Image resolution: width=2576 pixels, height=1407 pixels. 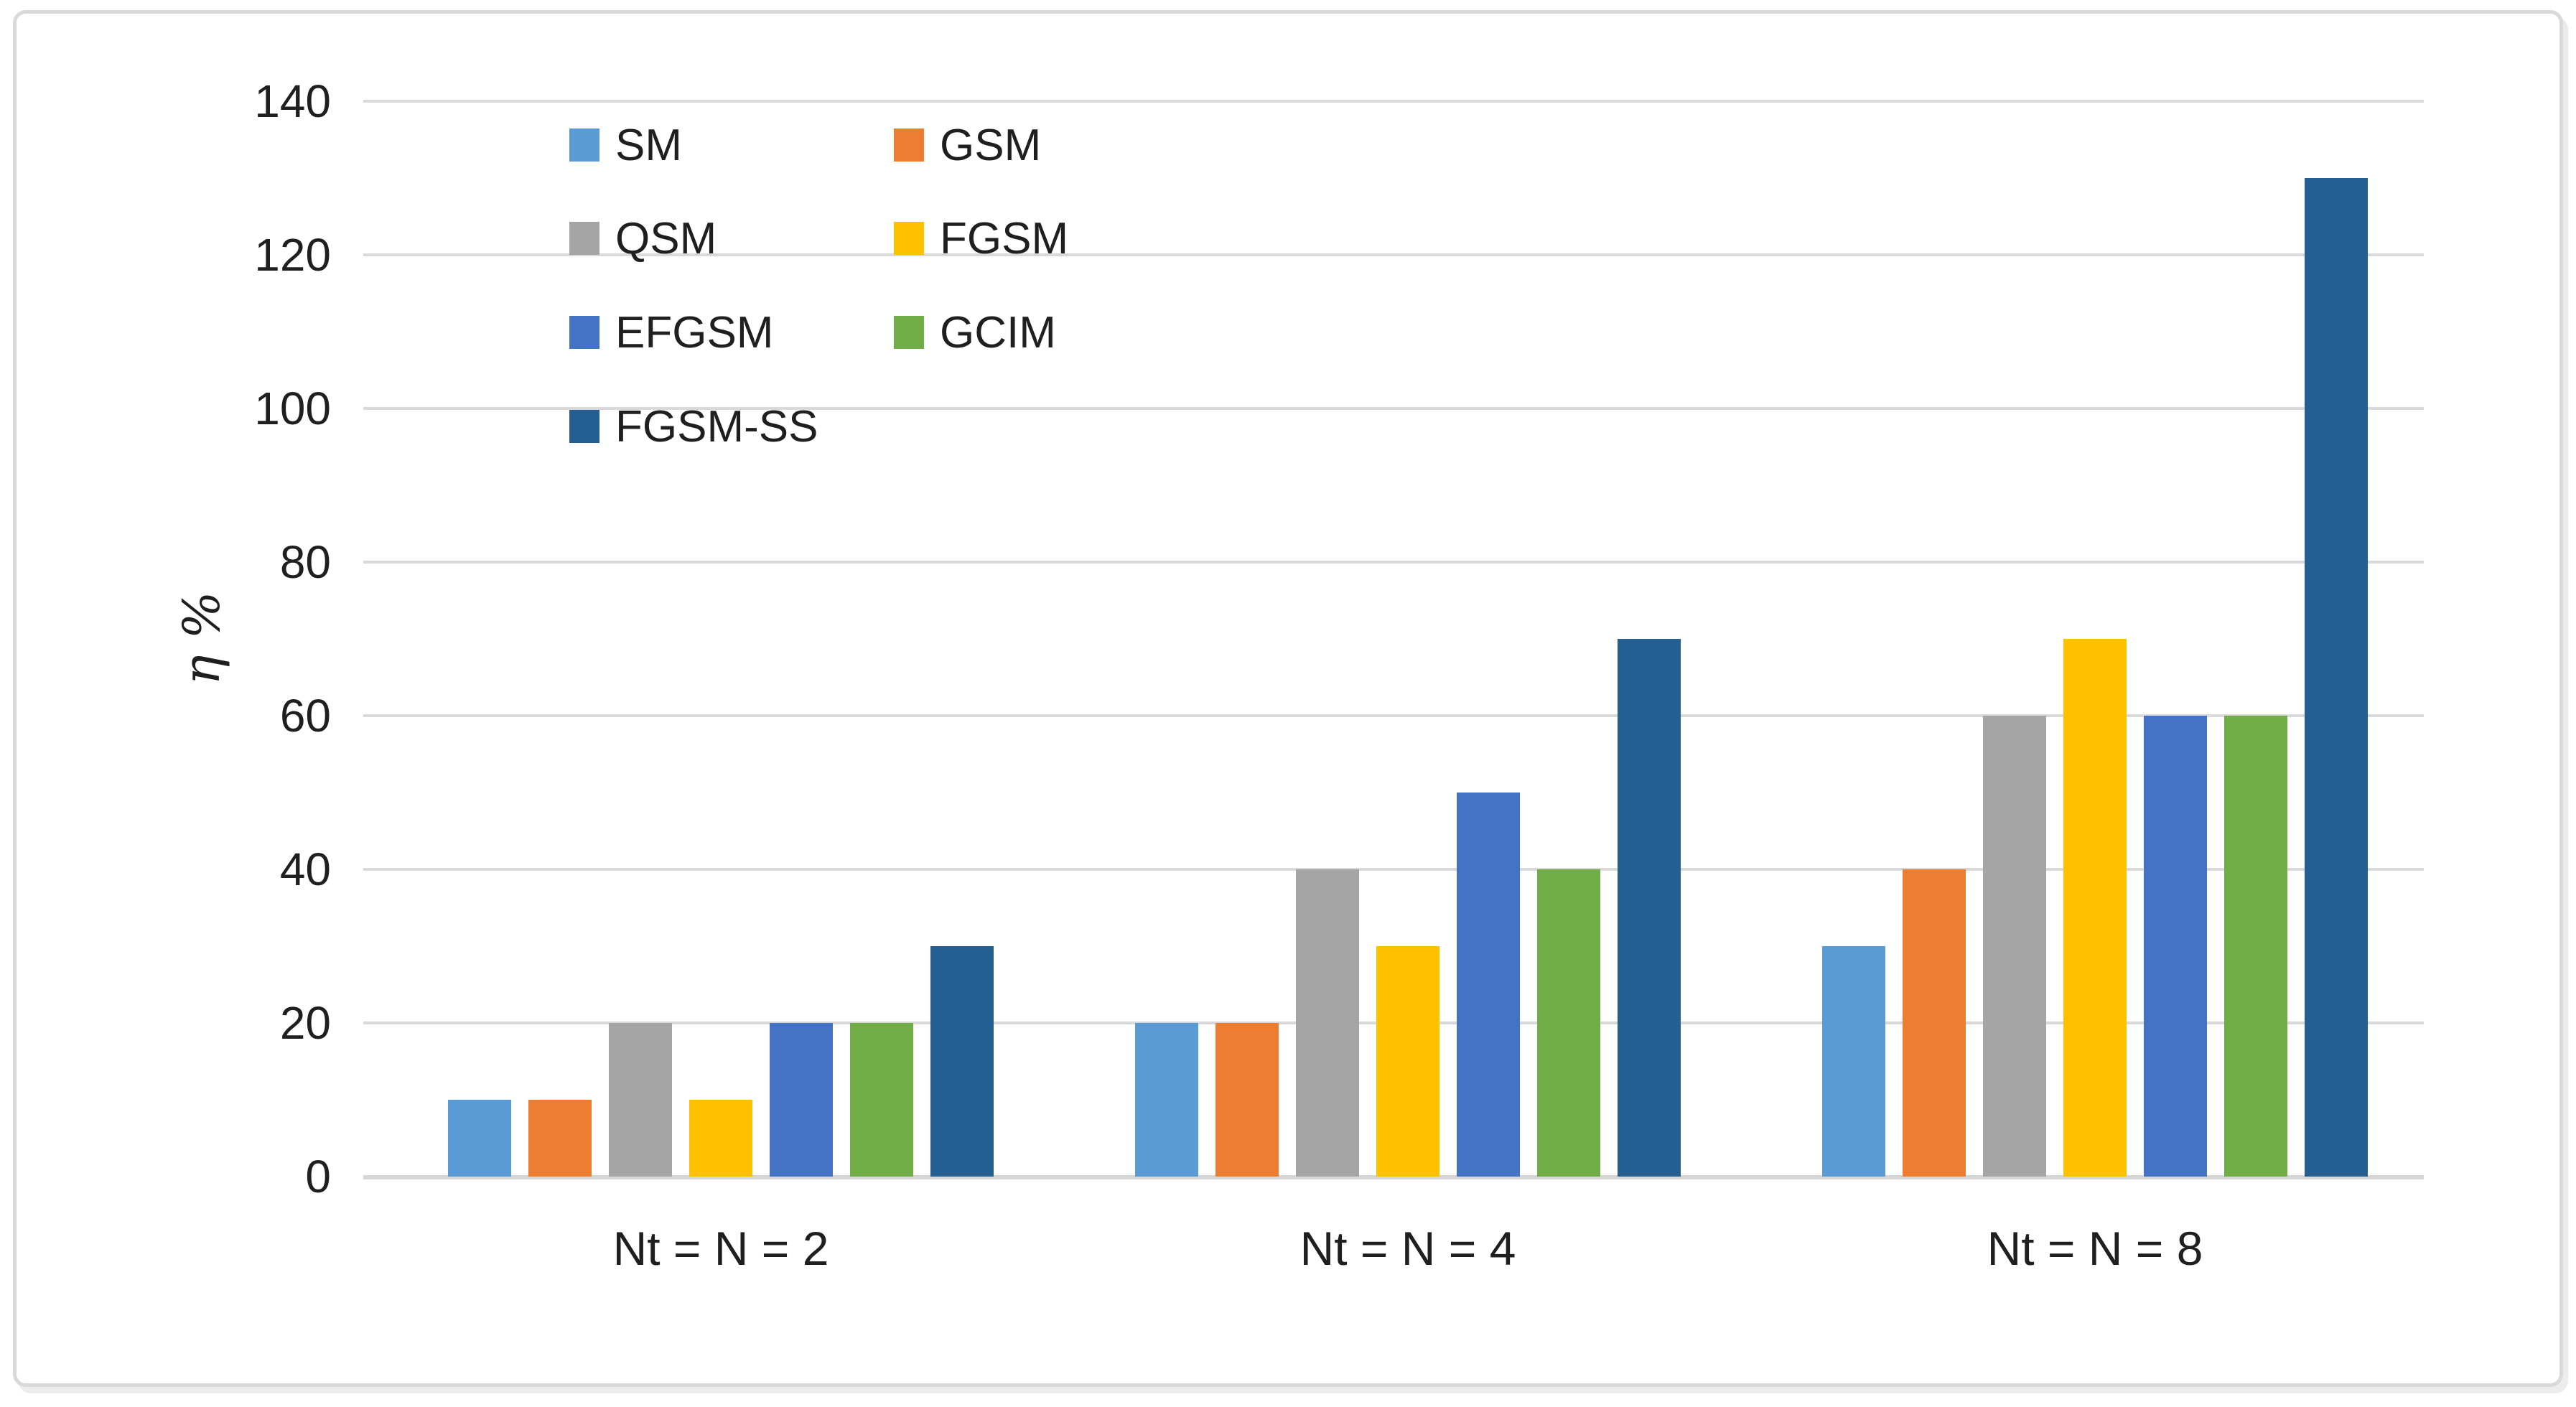 I want to click on legend-swatch-fgsm, so click(x=909, y=238).